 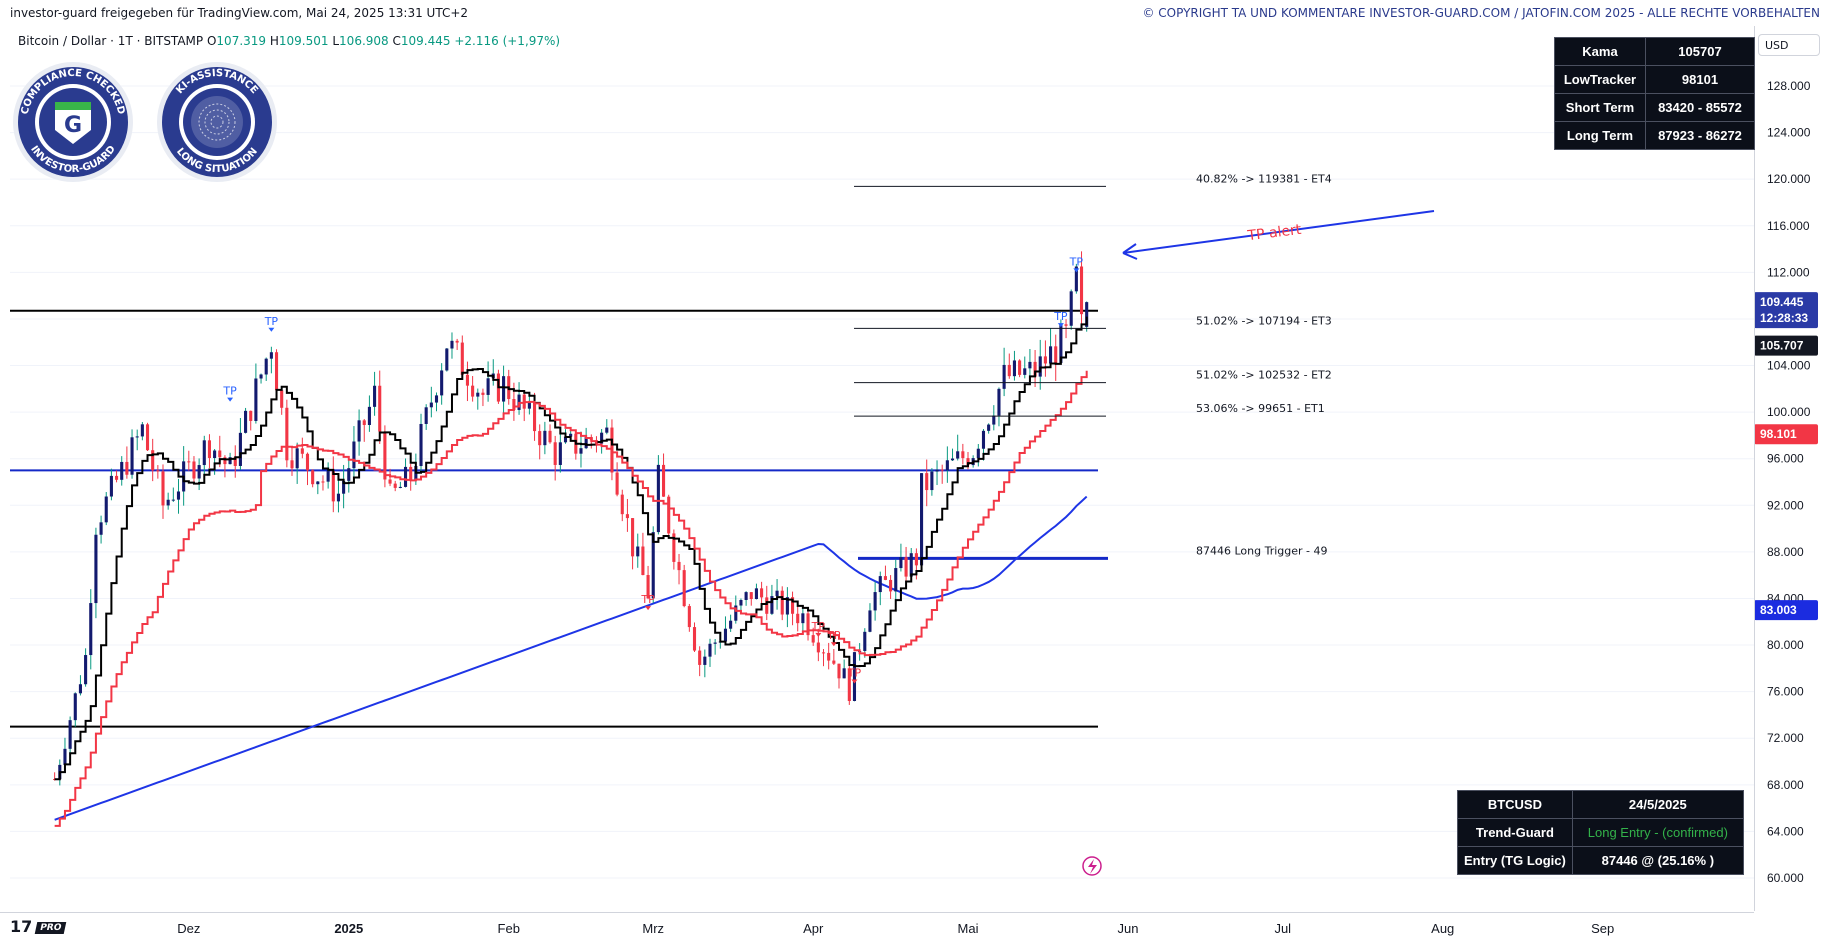 What do you see at coordinates (73, 106) in the screenshot?
I see `shield-top-band` at bounding box center [73, 106].